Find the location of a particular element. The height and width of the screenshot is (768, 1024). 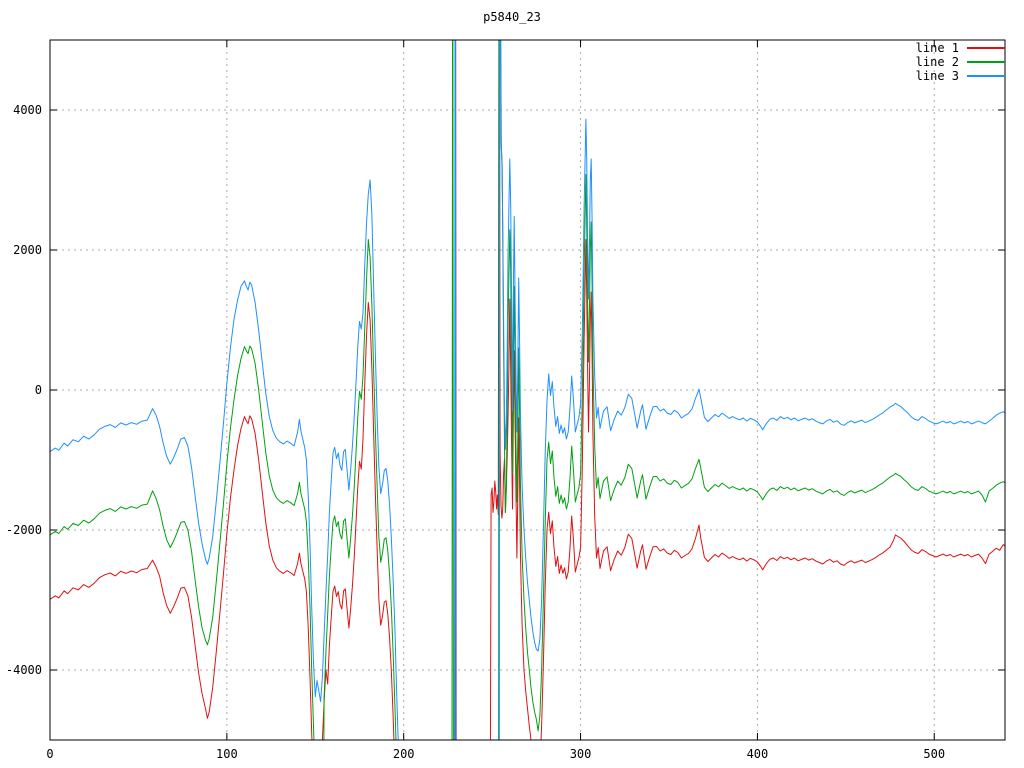

x-tick-label: 500 is located at coordinates (934, 754).